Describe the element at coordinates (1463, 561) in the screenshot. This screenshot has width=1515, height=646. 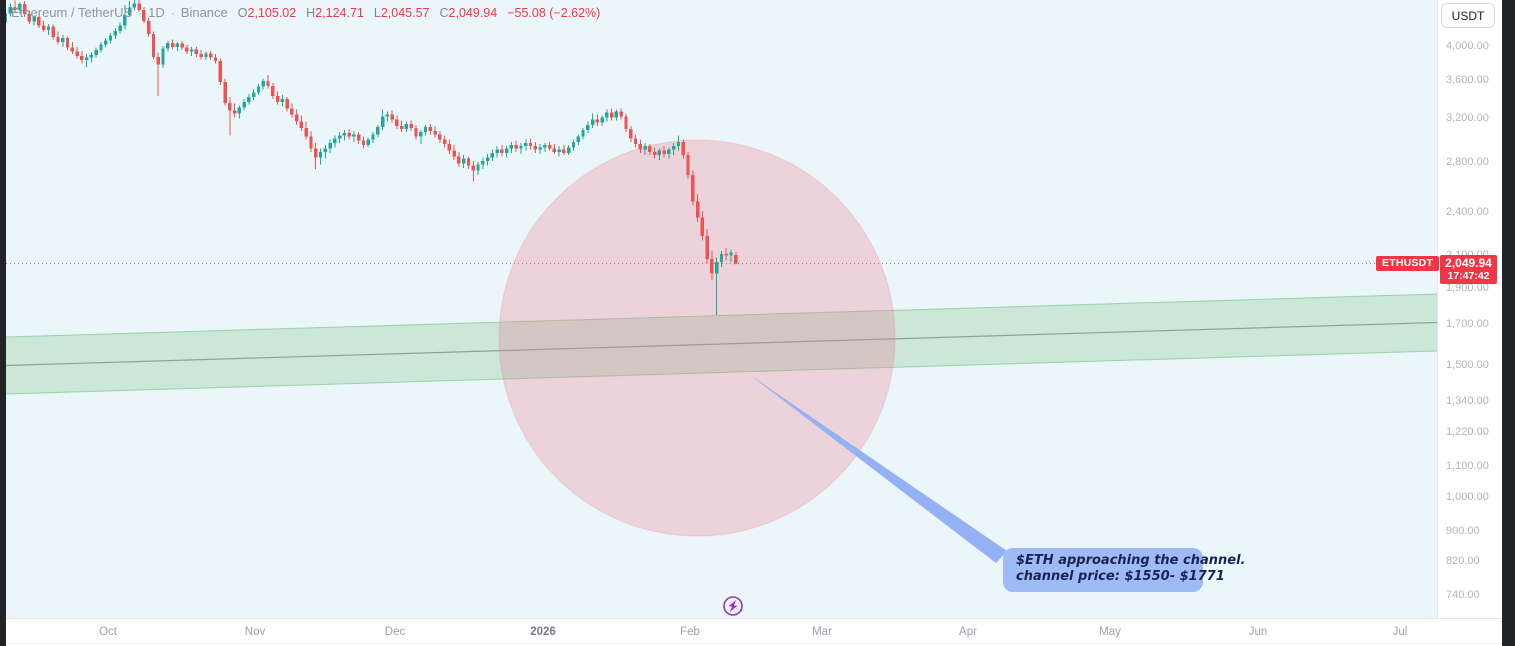
I see `price-tick-label: 820.00` at that location.